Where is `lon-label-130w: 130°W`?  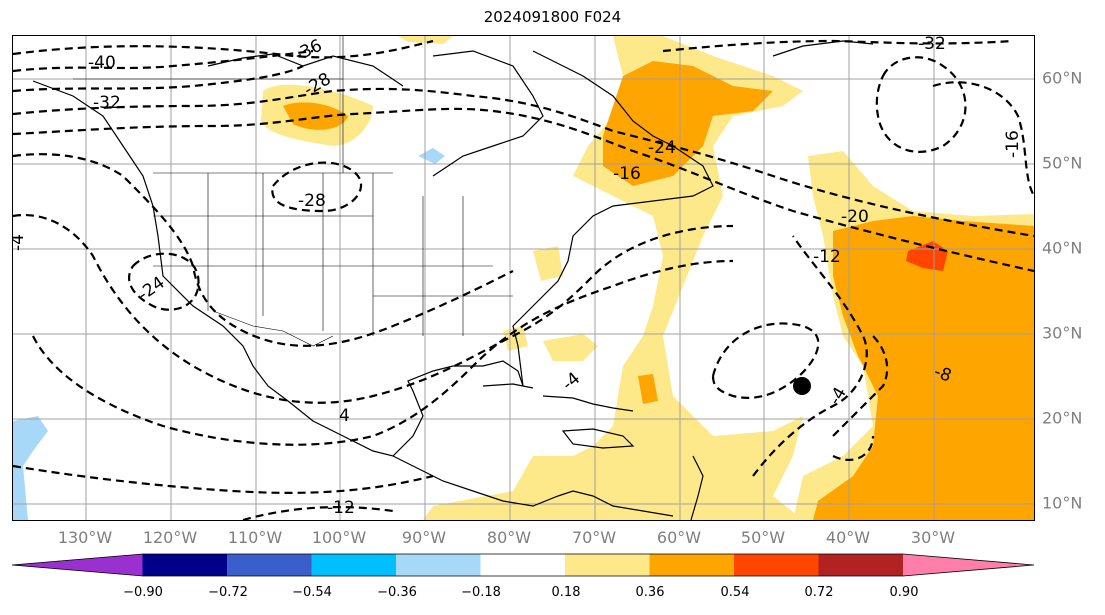 lon-label-130w: 130°W is located at coordinates (85, 537).